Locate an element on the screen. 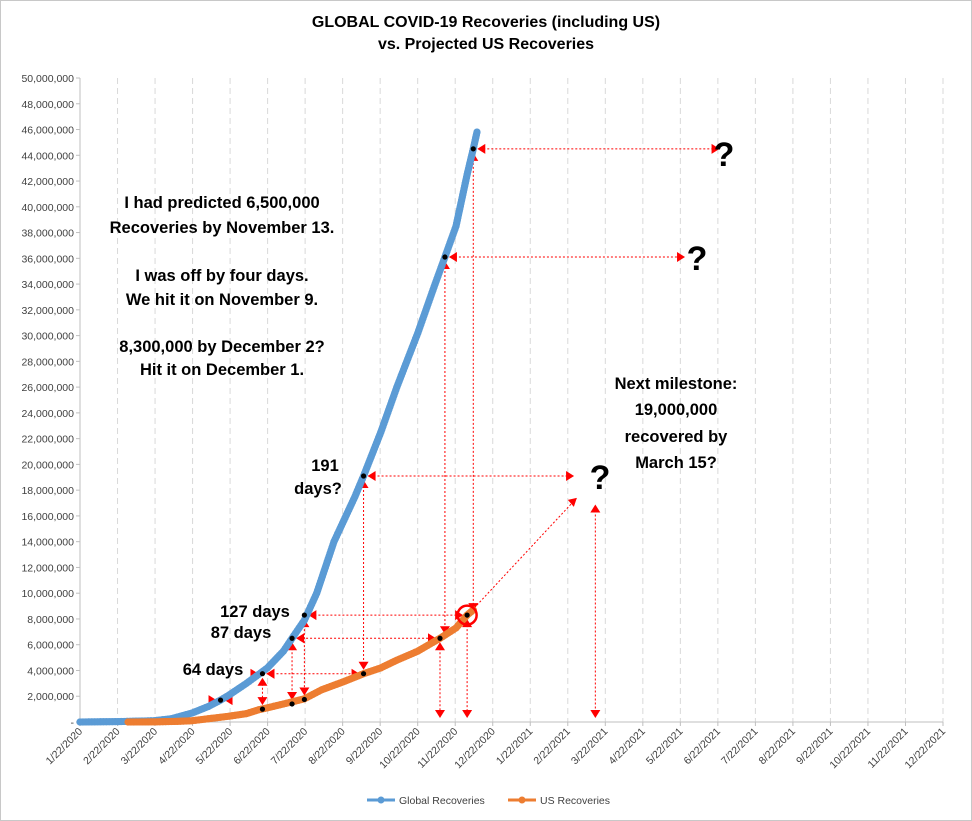  x-tick-label: 3/22/2021 is located at coordinates (590, 747).